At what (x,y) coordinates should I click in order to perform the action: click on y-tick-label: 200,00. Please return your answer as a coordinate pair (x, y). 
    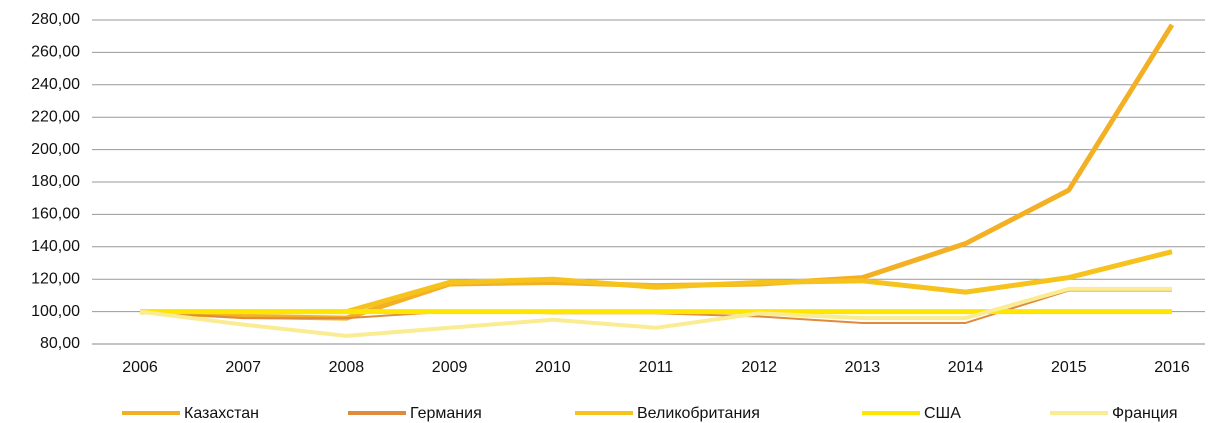
    Looking at the image, I should click on (55, 149).